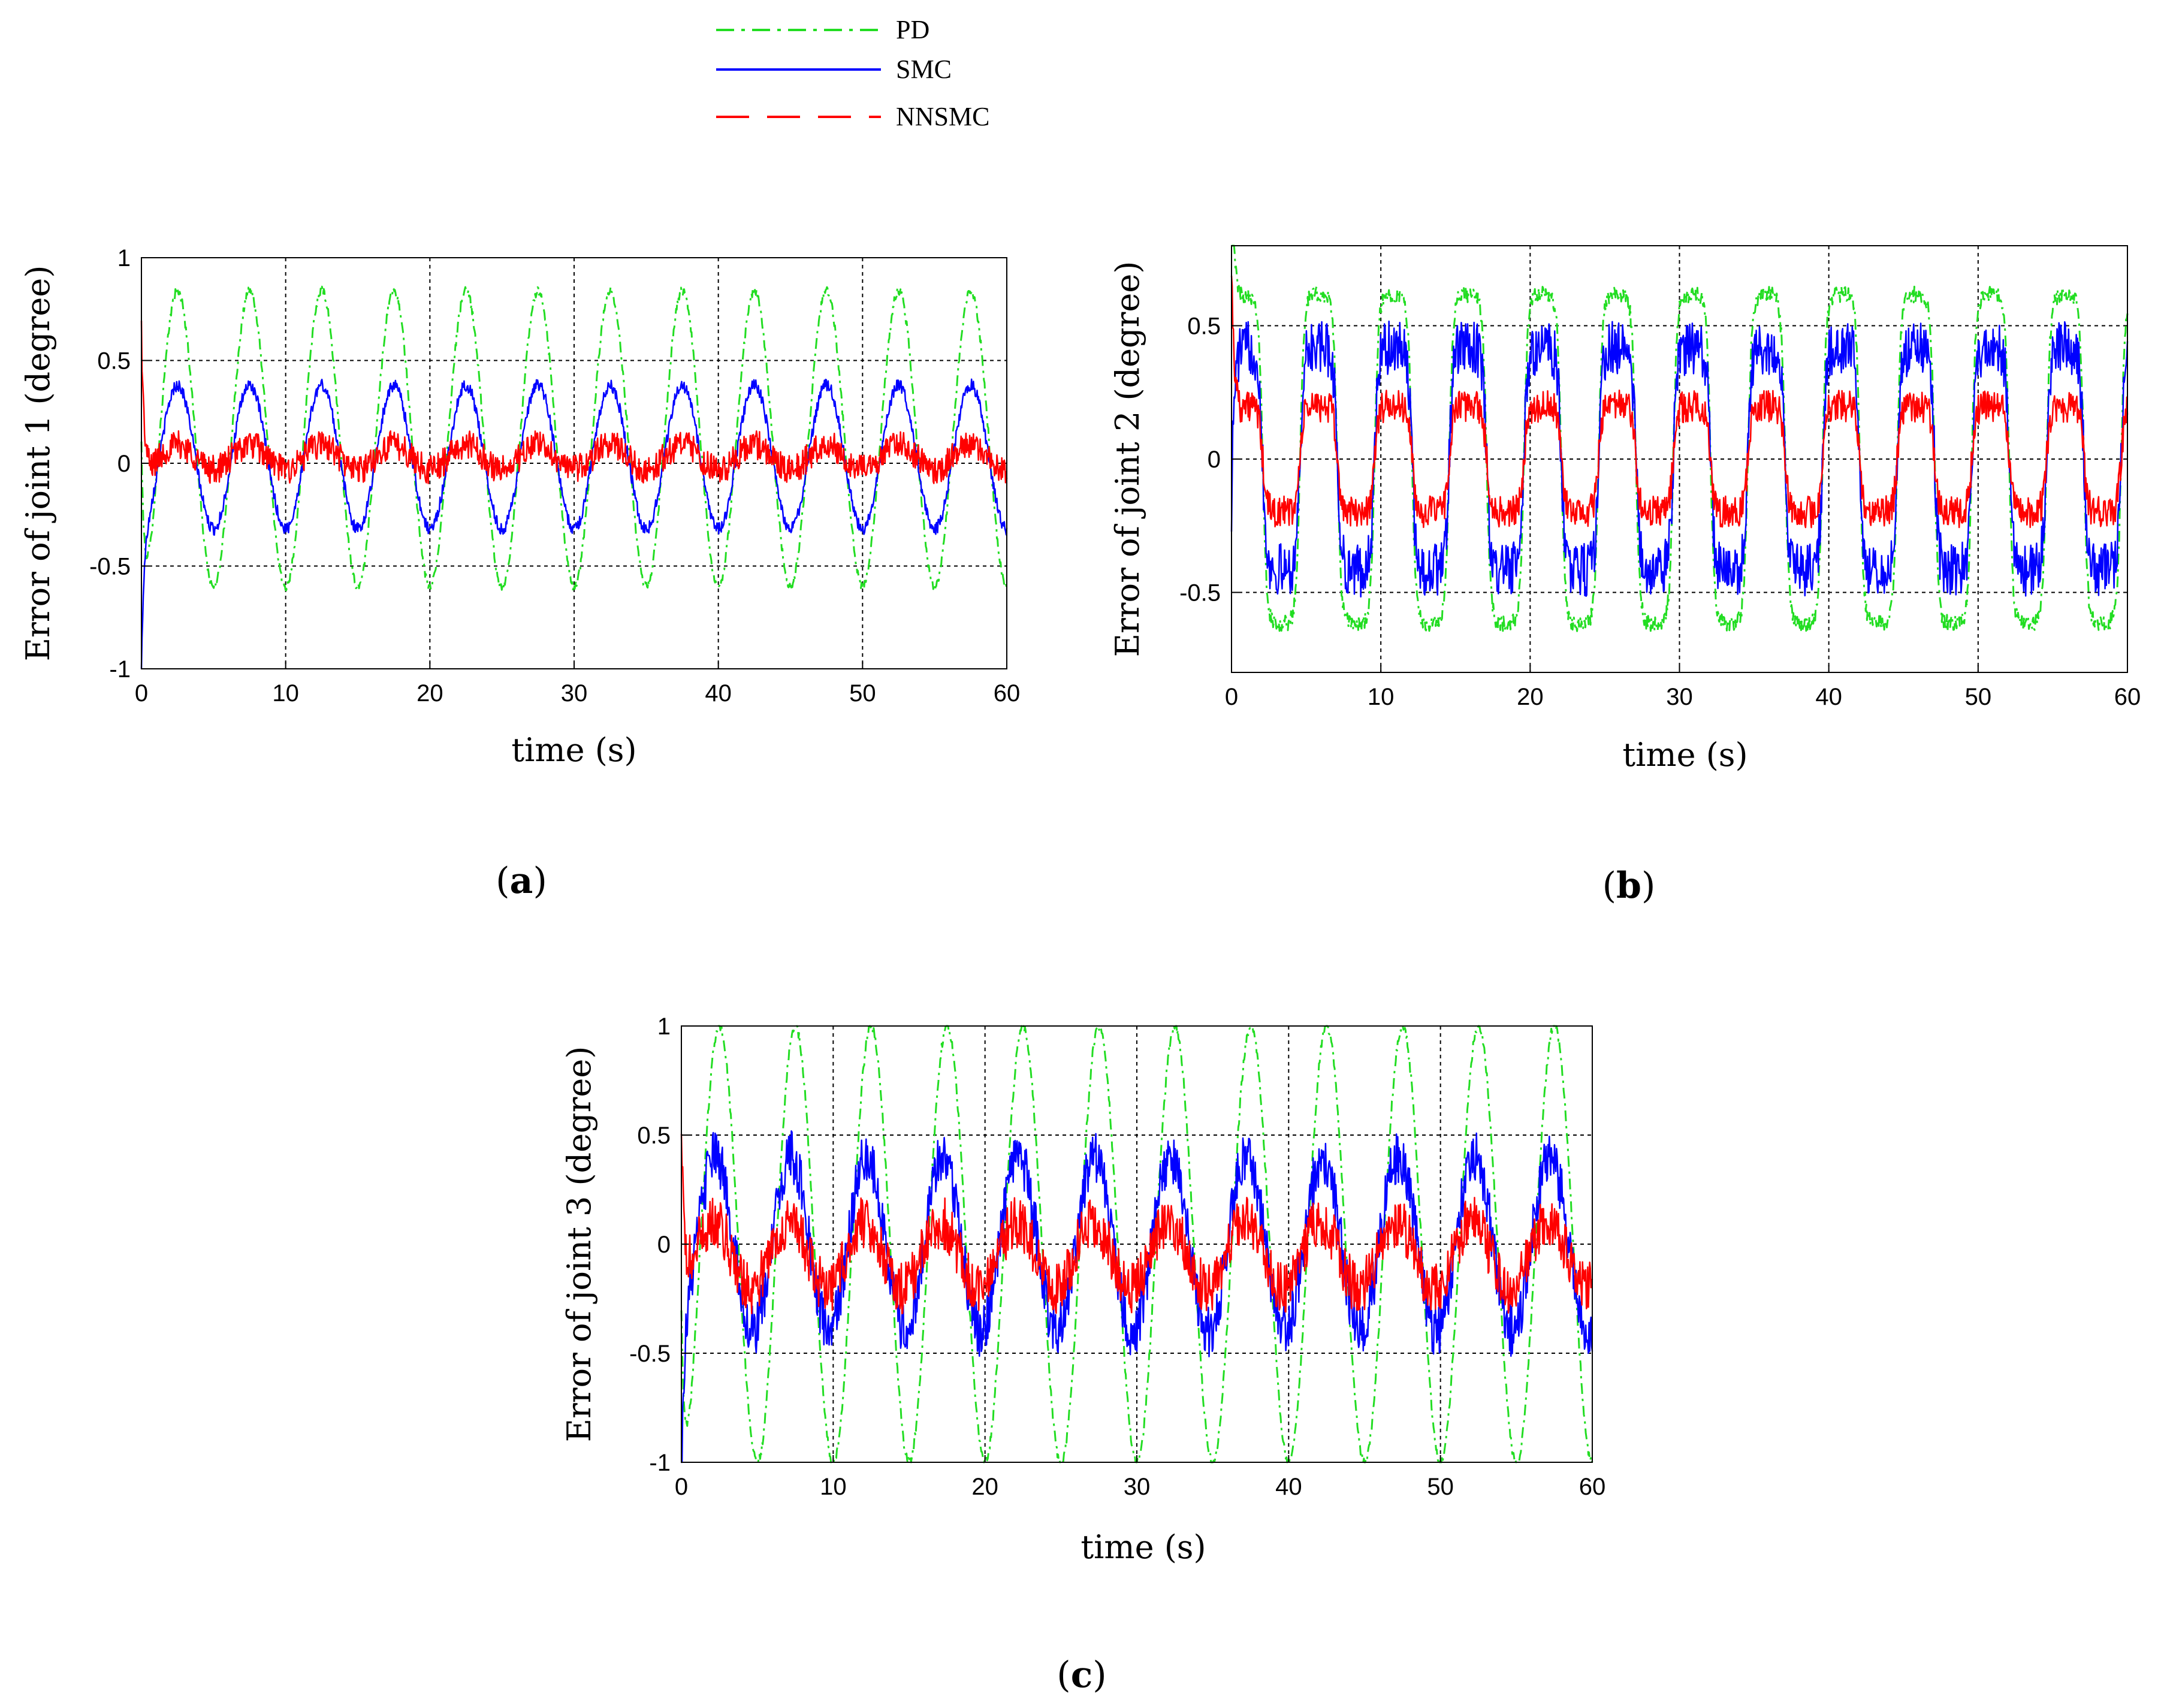  Describe the element at coordinates (2127, 697) in the screenshot. I see `panel-b-xtick-label: 60` at that location.